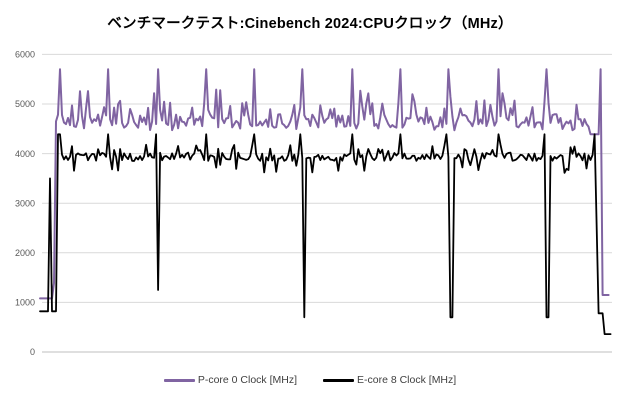 The image size is (620, 400). What do you see at coordinates (32, 352) in the screenshot?
I see `y-tick-label: 0` at bounding box center [32, 352].